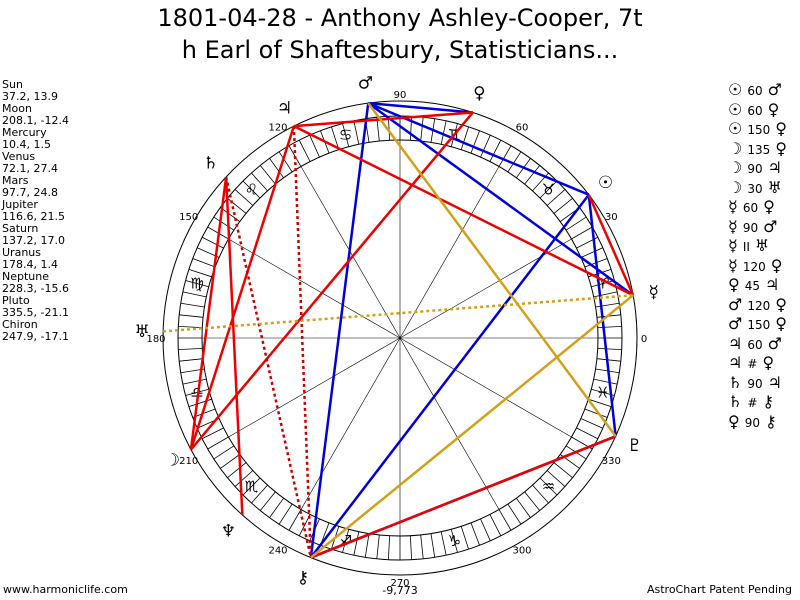 Image resolution: width=800 pixels, height=600 pixels. What do you see at coordinates (30, 168) in the screenshot?
I see `planet-position: 72.1, 27.4` at bounding box center [30, 168].